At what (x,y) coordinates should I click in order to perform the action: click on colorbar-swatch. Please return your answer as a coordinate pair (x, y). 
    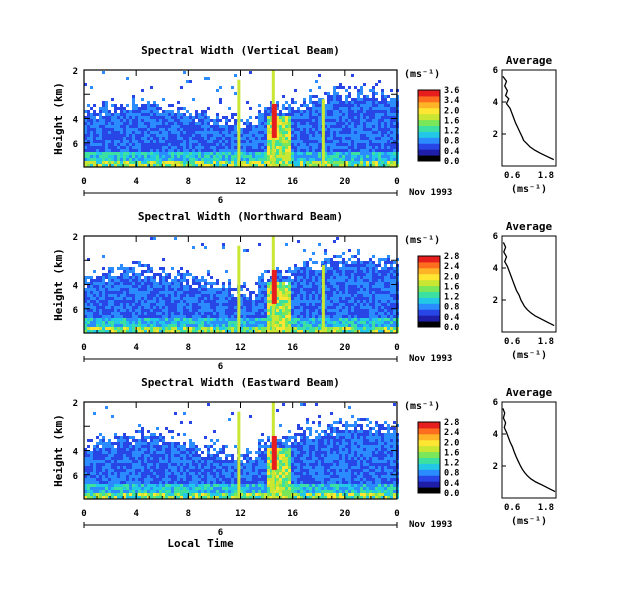
    Looking at the image, I should click on (429, 93).